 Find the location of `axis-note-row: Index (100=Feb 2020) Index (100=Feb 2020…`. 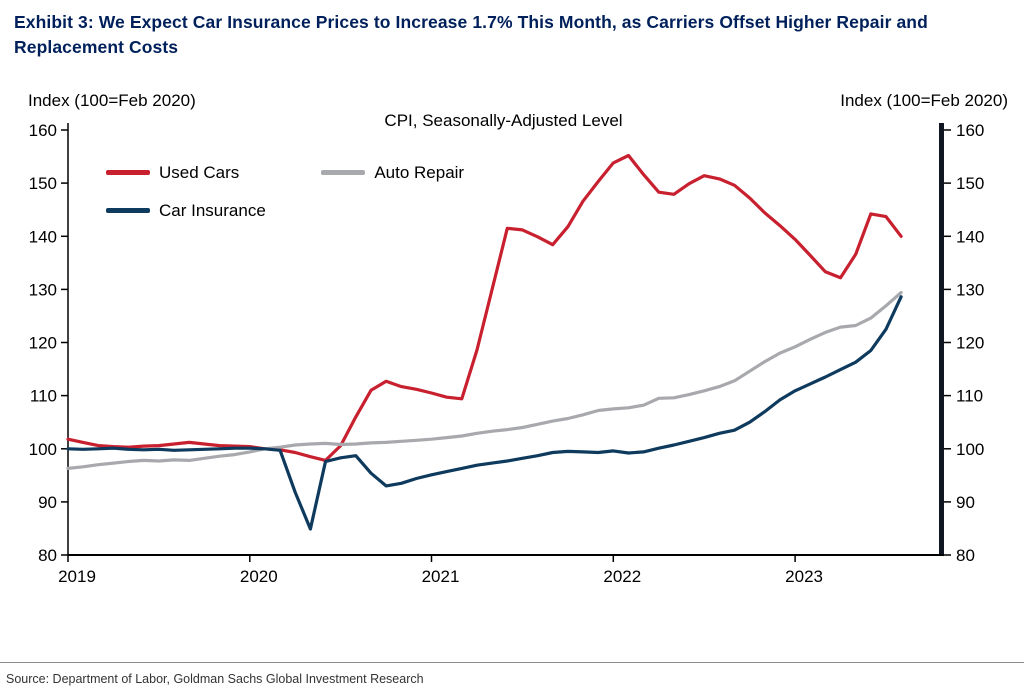

axis-note-row: Index (100=Feb 2020) Index (100=Feb 2020… is located at coordinates (512, 101).